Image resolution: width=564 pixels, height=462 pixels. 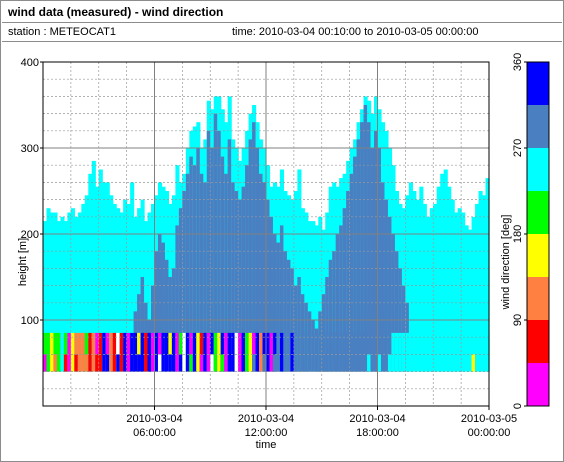 What do you see at coordinates (377, 419) in the screenshot?
I see `x-tick-label: 2010-03-04` at bounding box center [377, 419].